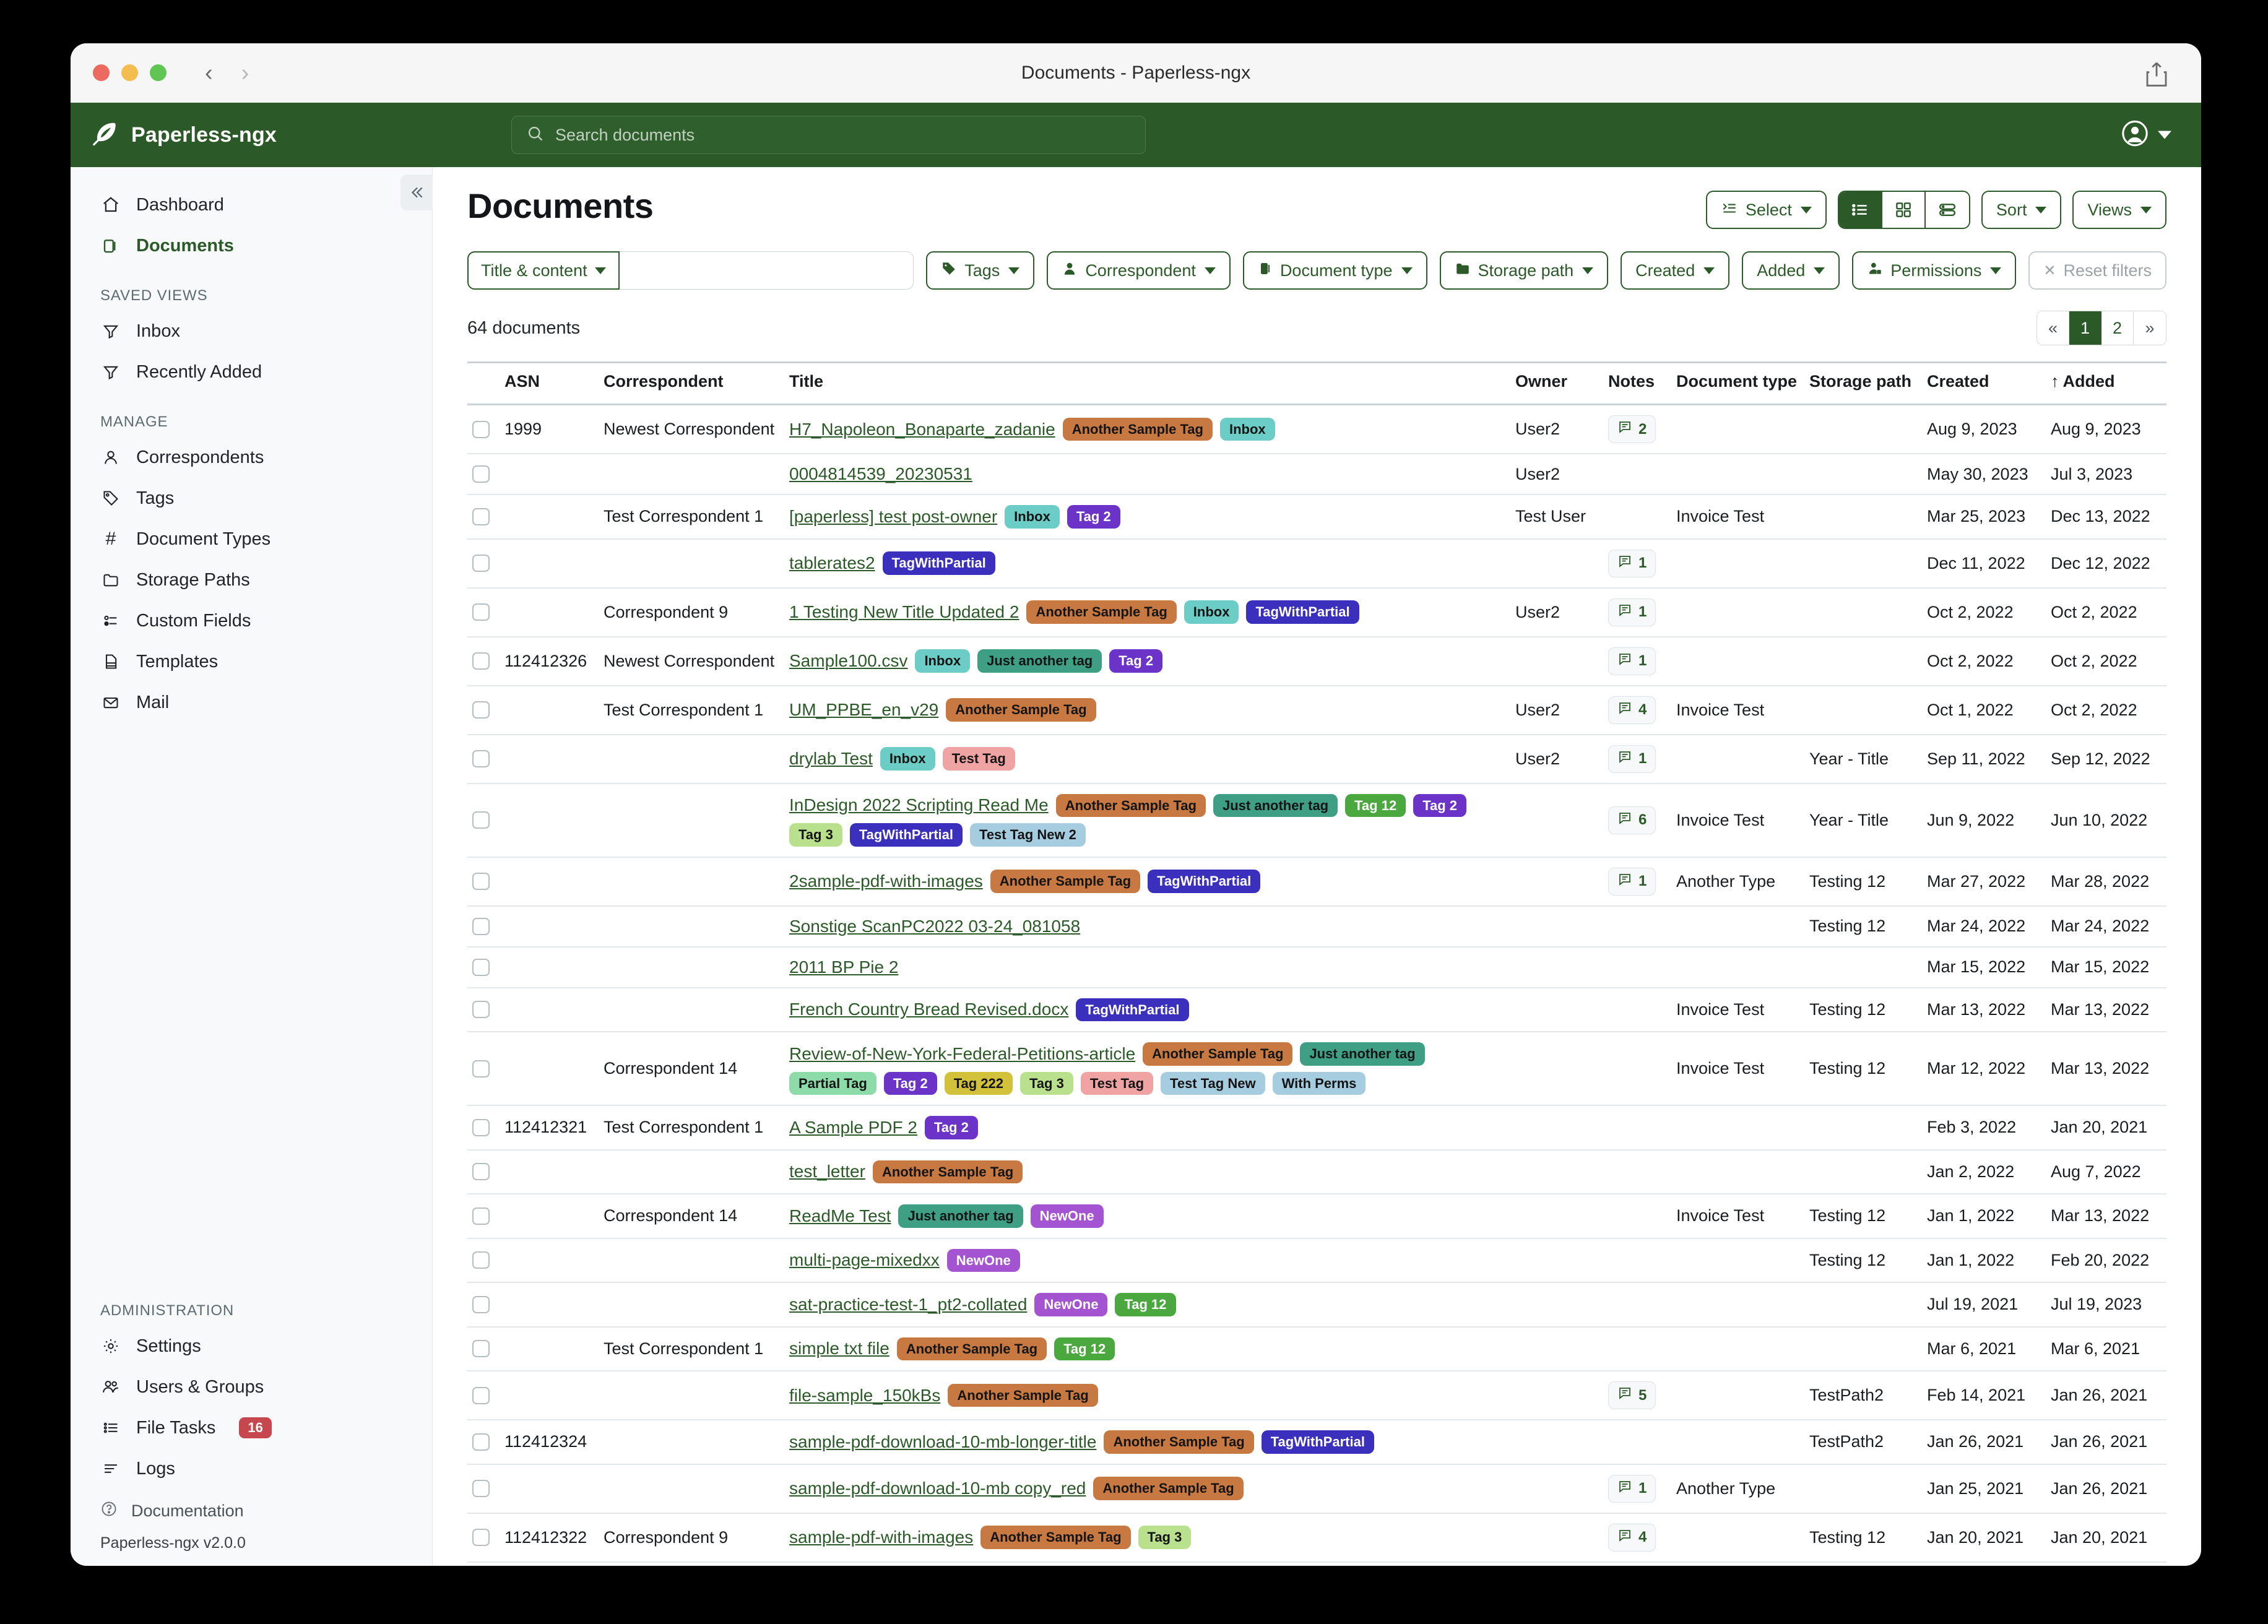 This screenshot has width=2268, height=1624. What do you see at coordinates (2150, 328) in the screenshot?
I see `pagination-last: »` at bounding box center [2150, 328].